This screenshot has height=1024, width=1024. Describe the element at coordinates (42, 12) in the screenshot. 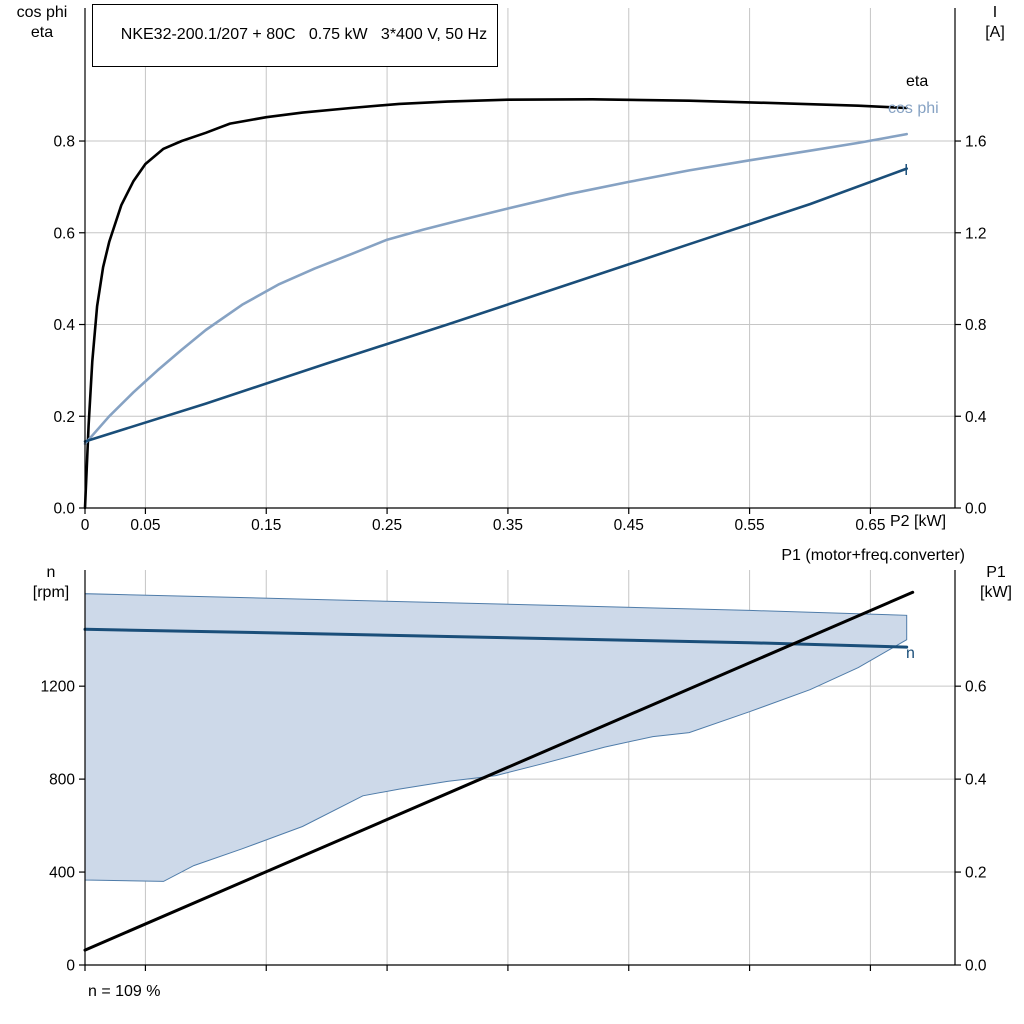

I see `cos-phi-axis-label: cos phi` at that location.